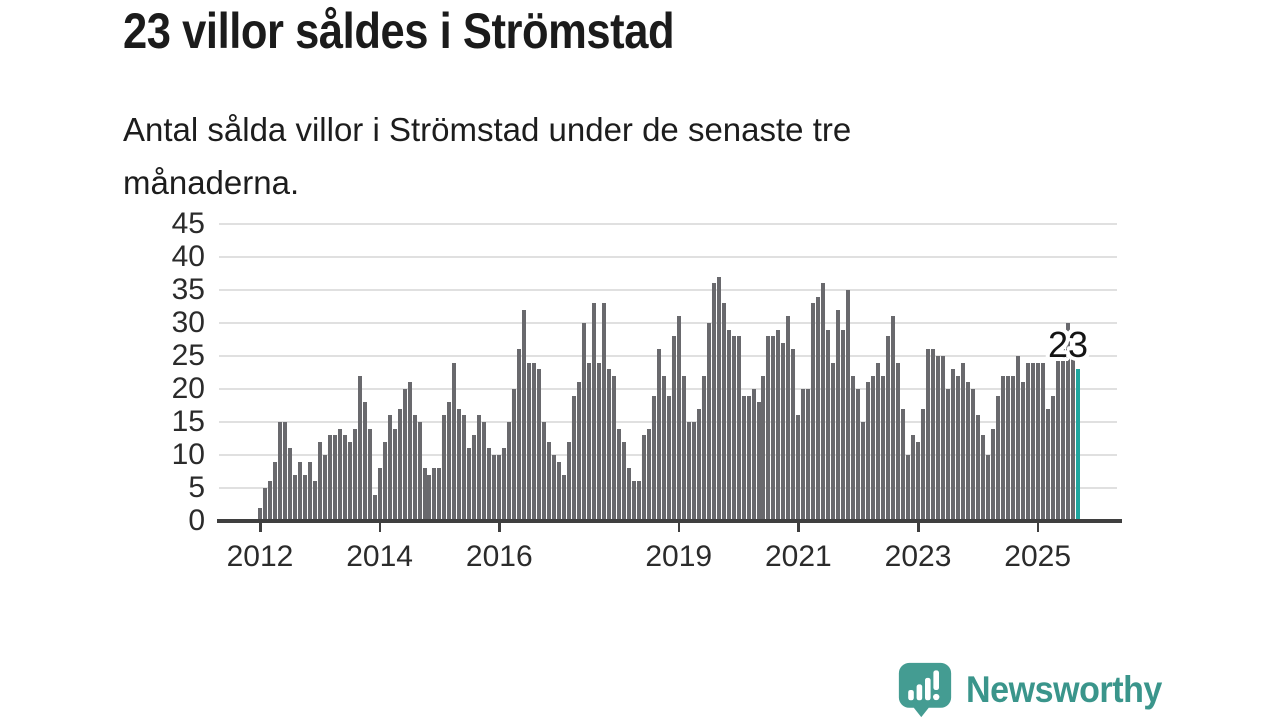 The width and height of the screenshot is (1280, 720). What do you see at coordinates (499, 556) in the screenshot?
I see `x-axis-label-2016: 2016` at bounding box center [499, 556].